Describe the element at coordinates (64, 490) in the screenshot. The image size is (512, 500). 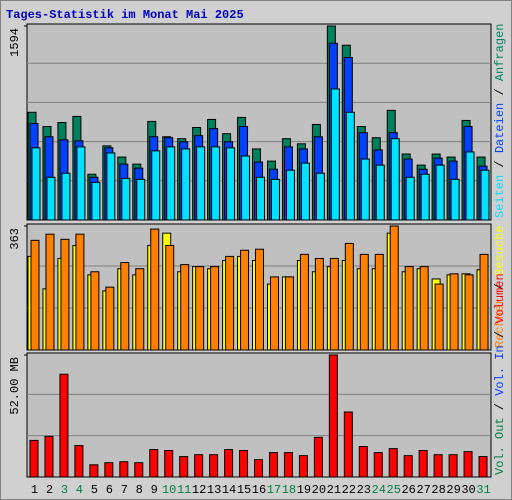
I see `x-tick-label: 3` at that location.